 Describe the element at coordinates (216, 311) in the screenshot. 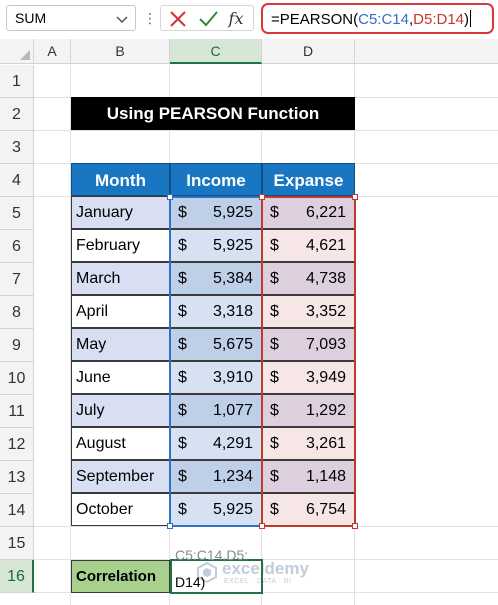

I see `income-cell: $3,318` at that location.